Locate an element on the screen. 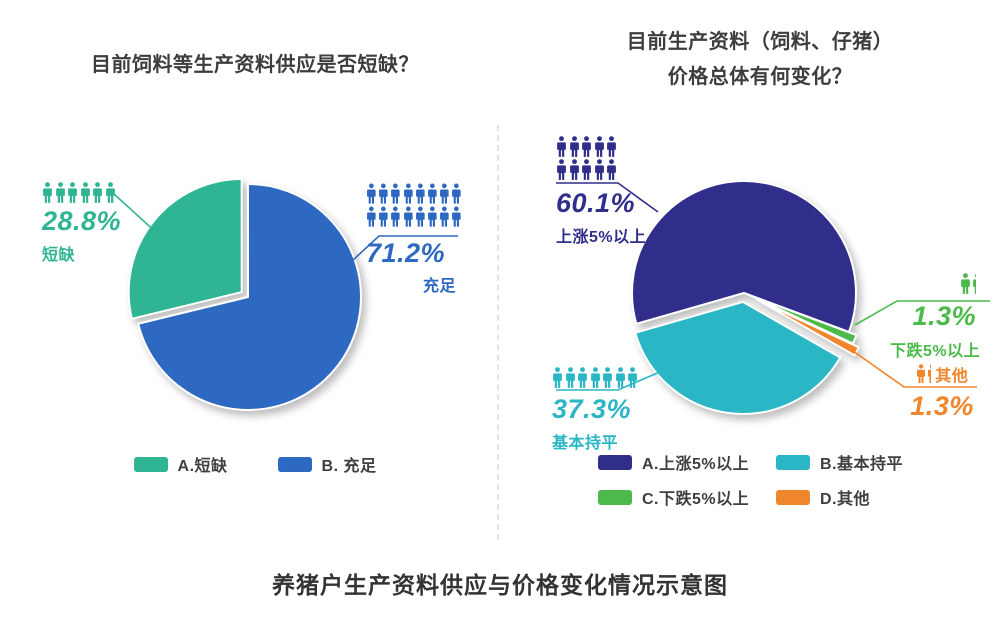  other-percentage: 1.3% is located at coordinates (942, 406).